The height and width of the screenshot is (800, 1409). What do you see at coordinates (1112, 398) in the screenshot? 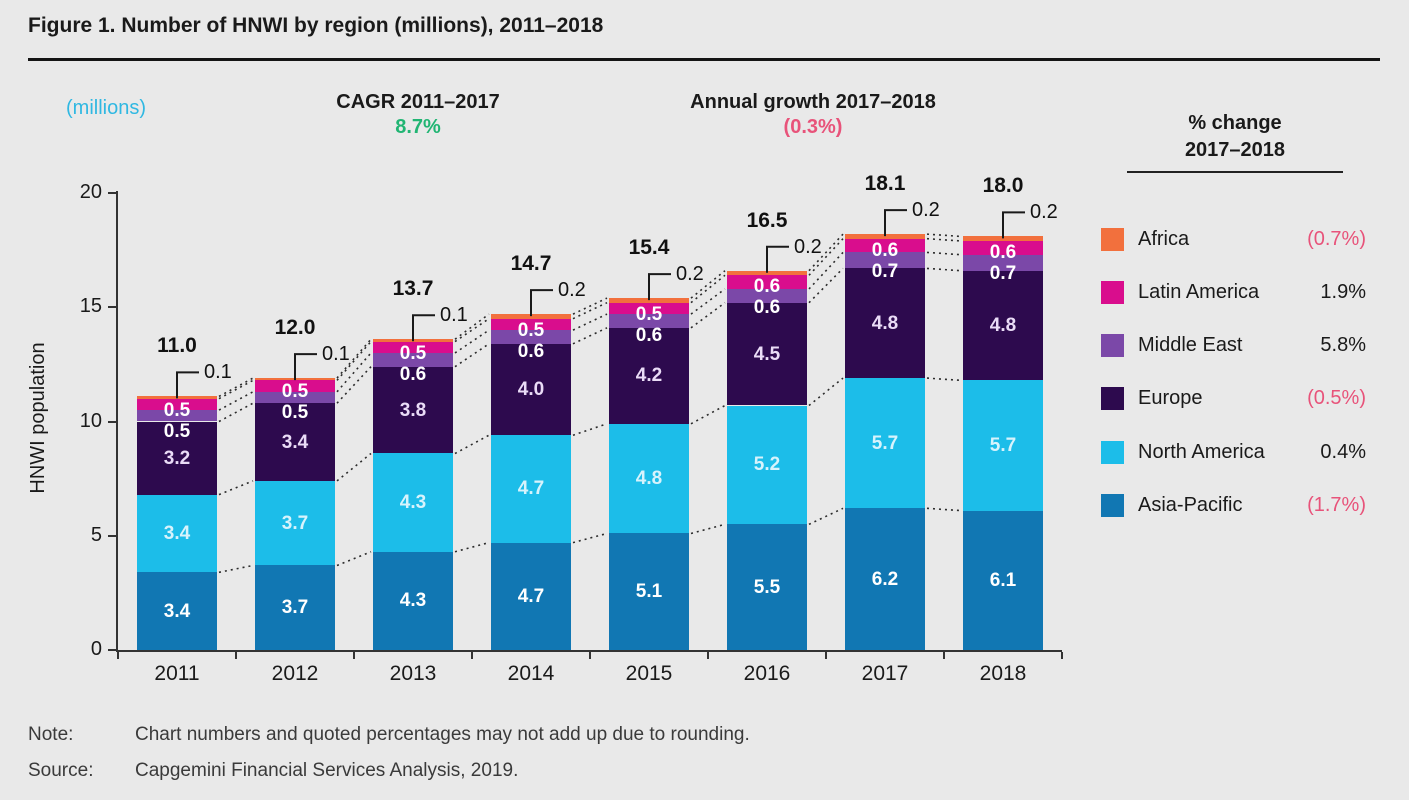
I see `europe-swatch-icon` at bounding box center [1112, 398].